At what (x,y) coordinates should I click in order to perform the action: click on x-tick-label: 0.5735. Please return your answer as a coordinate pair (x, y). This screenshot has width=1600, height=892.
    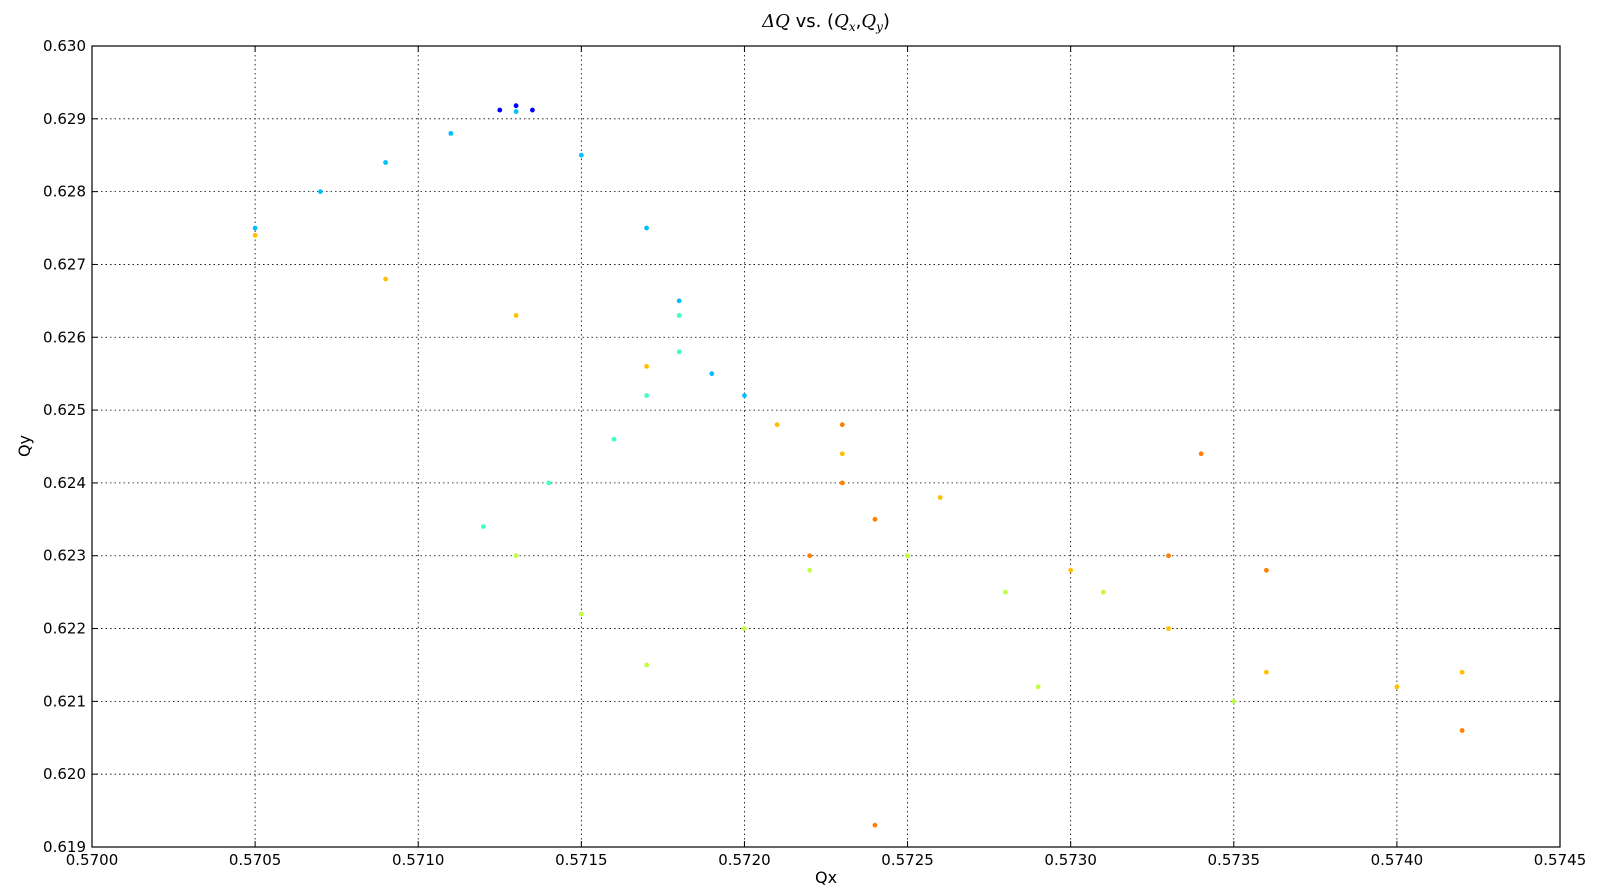
    Looking at the image, I should click on (1234, 860).